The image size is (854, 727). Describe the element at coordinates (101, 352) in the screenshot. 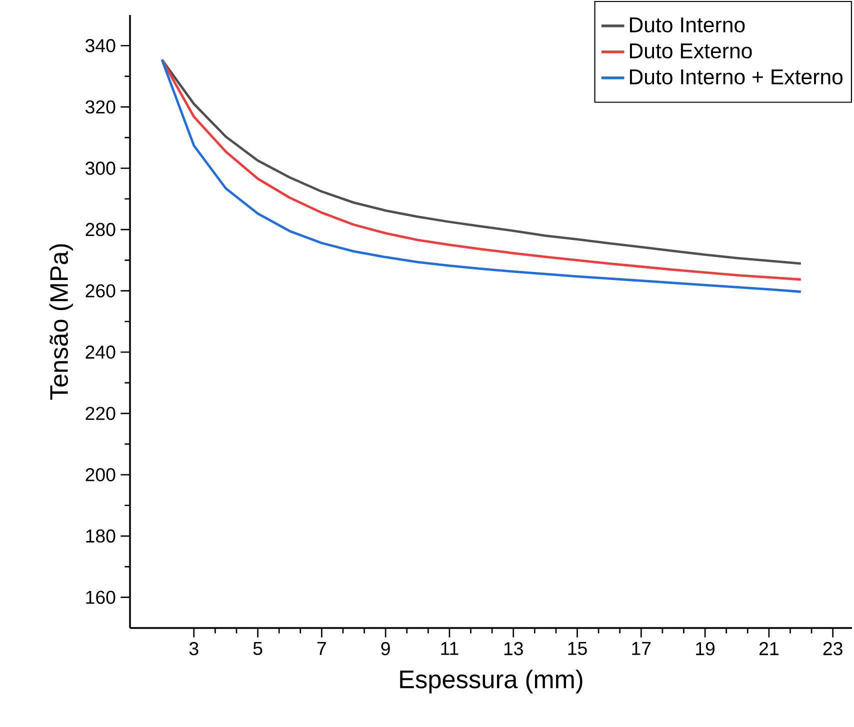

I see `y-tick-label: 240` at that location.